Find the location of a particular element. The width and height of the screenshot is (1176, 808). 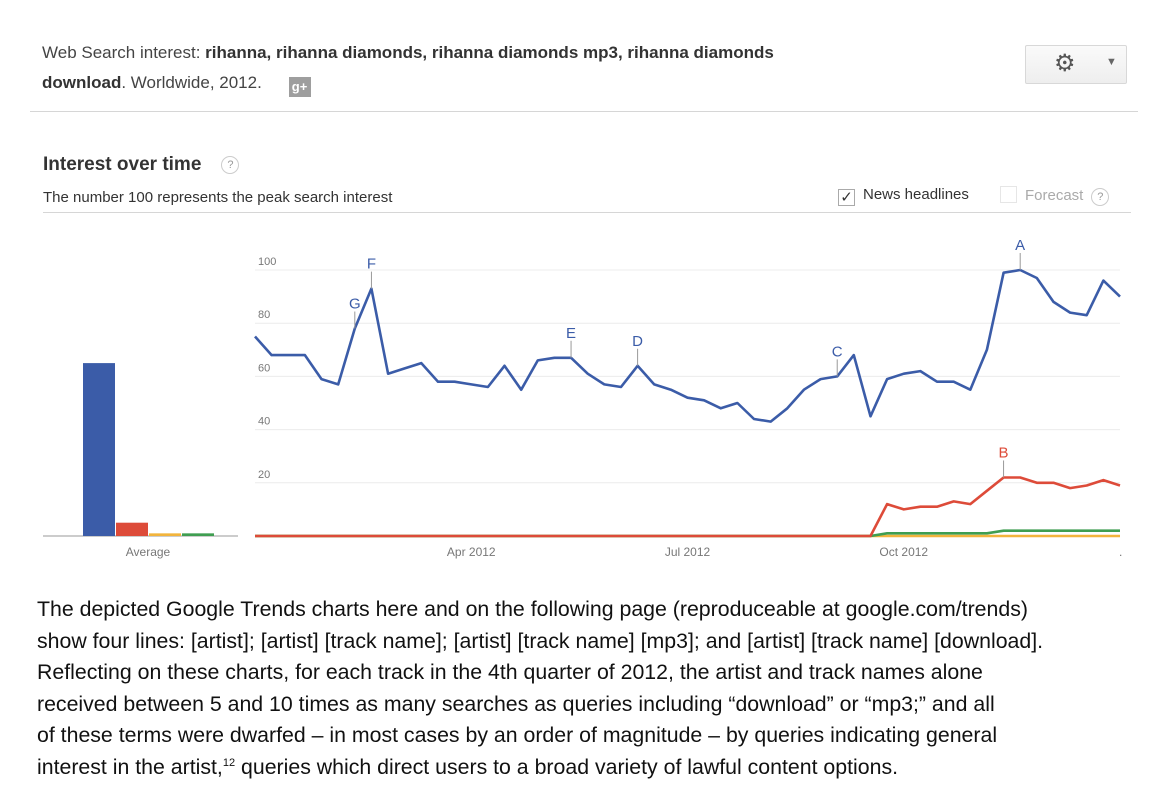

annotation-label-b: B is located at coordinates (1004, 452).